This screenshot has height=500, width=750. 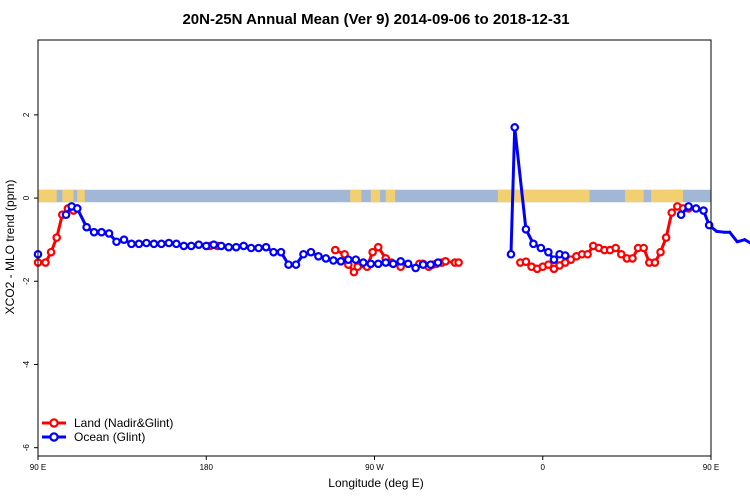 What do you see at coordinates (543, 467) in the screenshot?
I see `x-tick-label: 0` at bounding box center [543, 467].